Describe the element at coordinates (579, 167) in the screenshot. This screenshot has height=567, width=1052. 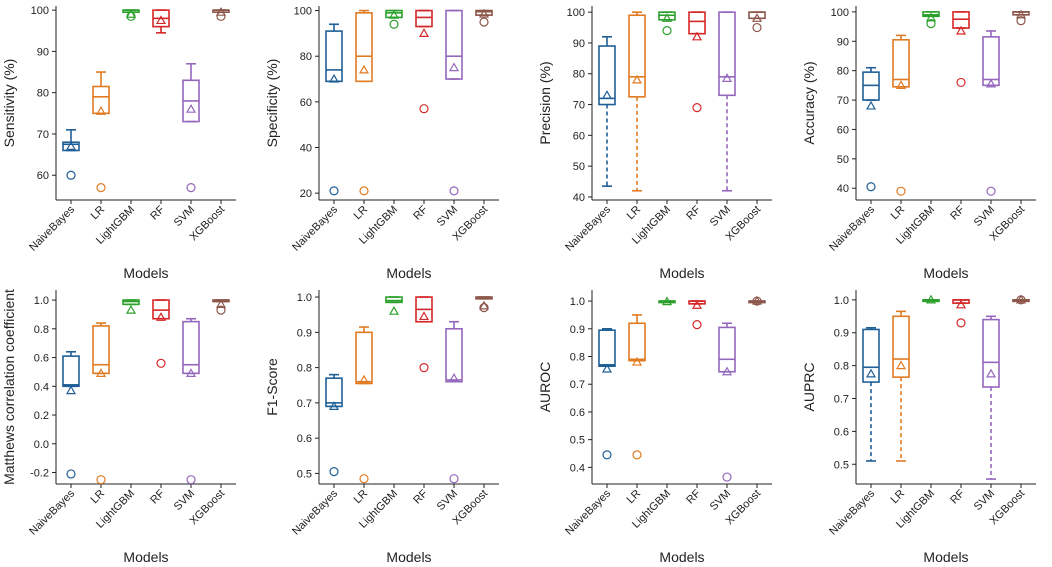
I see `y-tick-label: 50` at that location.